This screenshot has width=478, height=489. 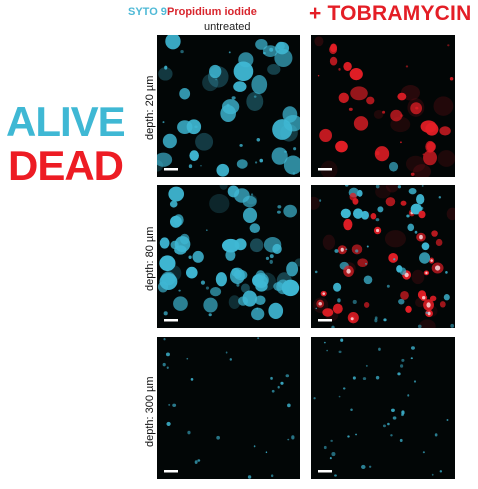 I want to click on micrograph-tobramycin-20um, so click(x=383, y=106).